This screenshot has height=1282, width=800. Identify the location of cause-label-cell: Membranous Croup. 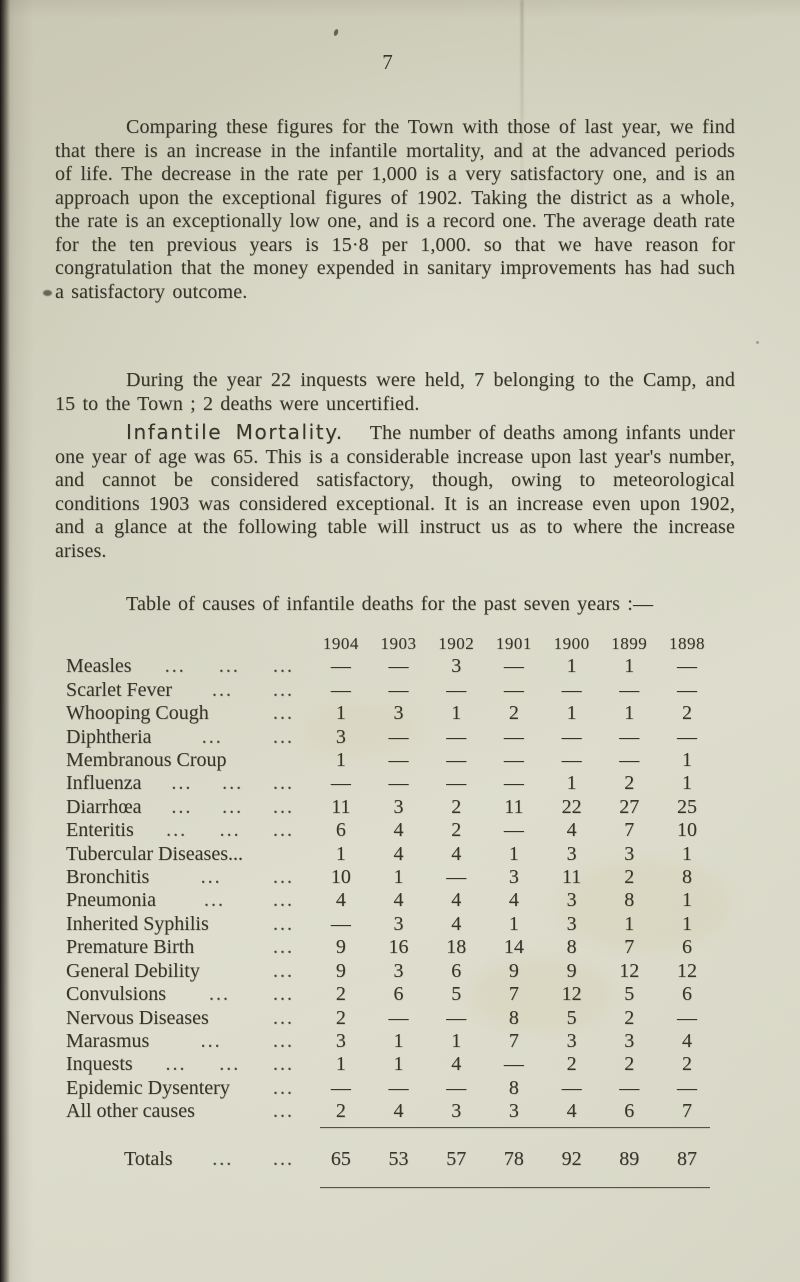
(189, 760).